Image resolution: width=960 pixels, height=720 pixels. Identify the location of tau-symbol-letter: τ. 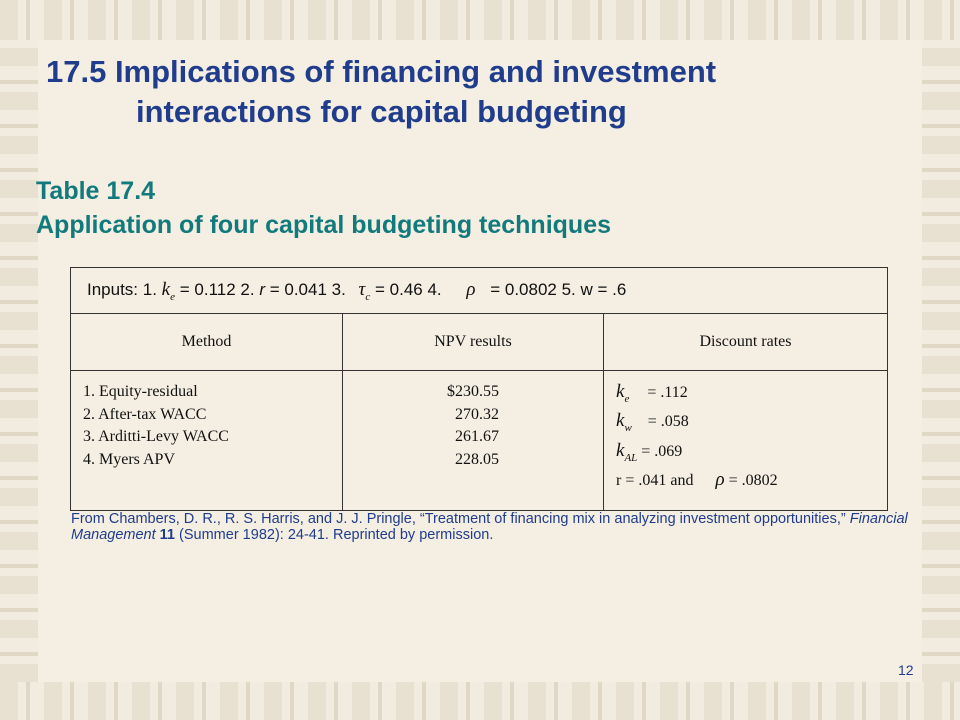
(362, 289).